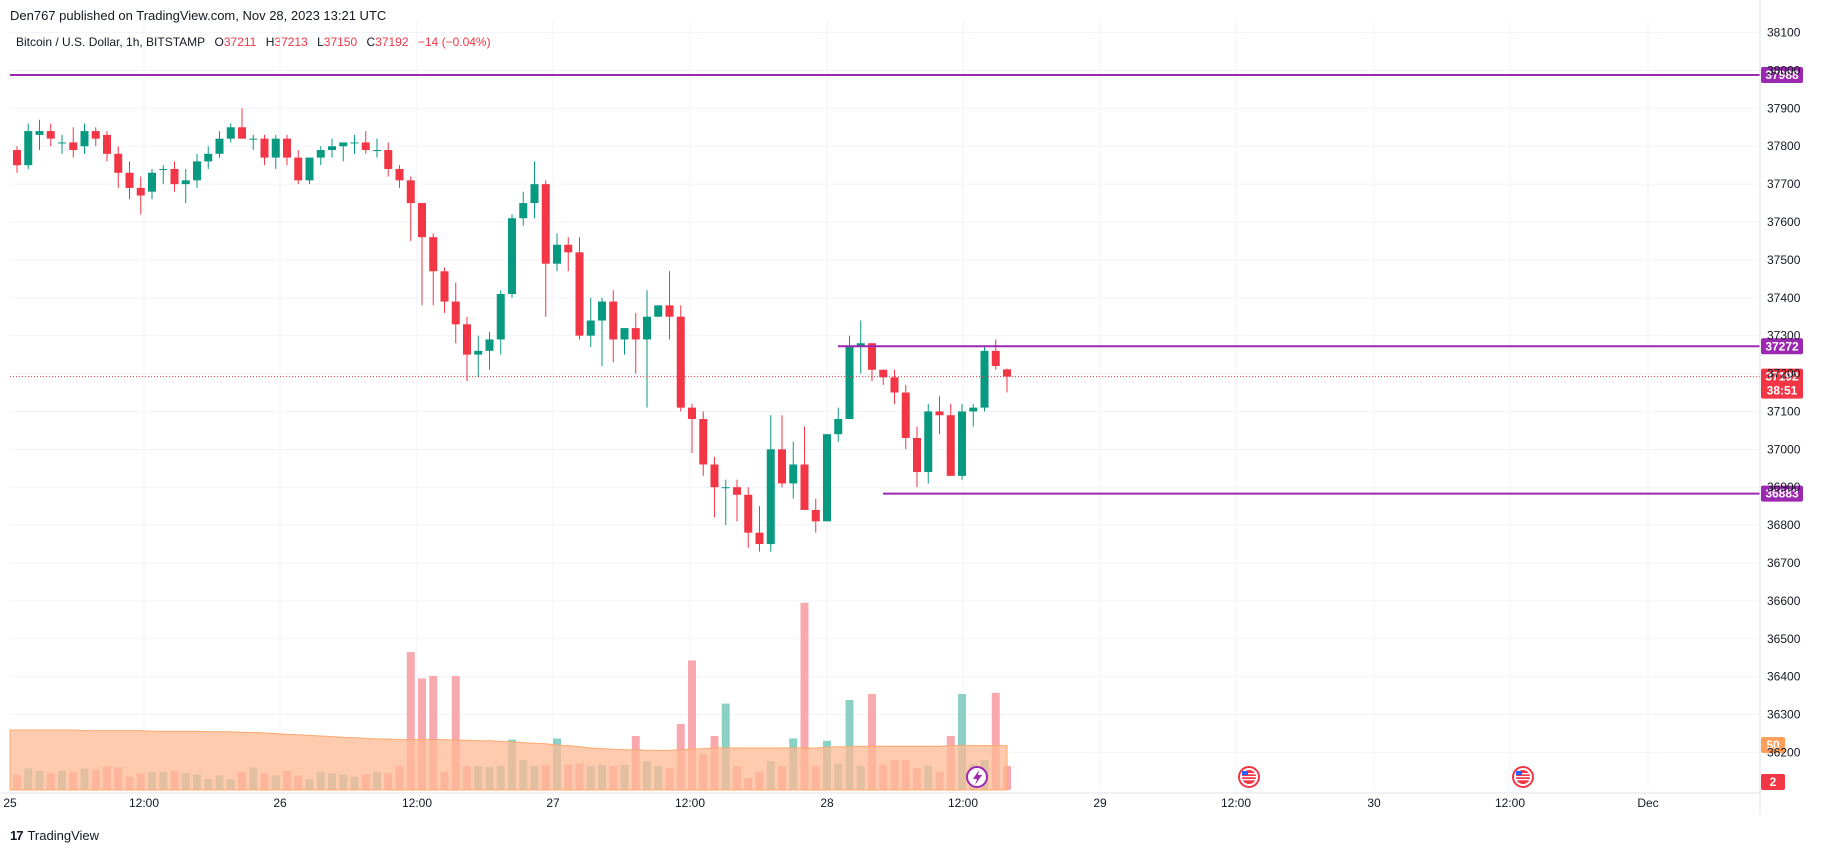 The width and height of the screenshot is (1821, 853). Describe the element at coordinates (1773, 782) in the screenshot. I see `volume-tag` at that location.